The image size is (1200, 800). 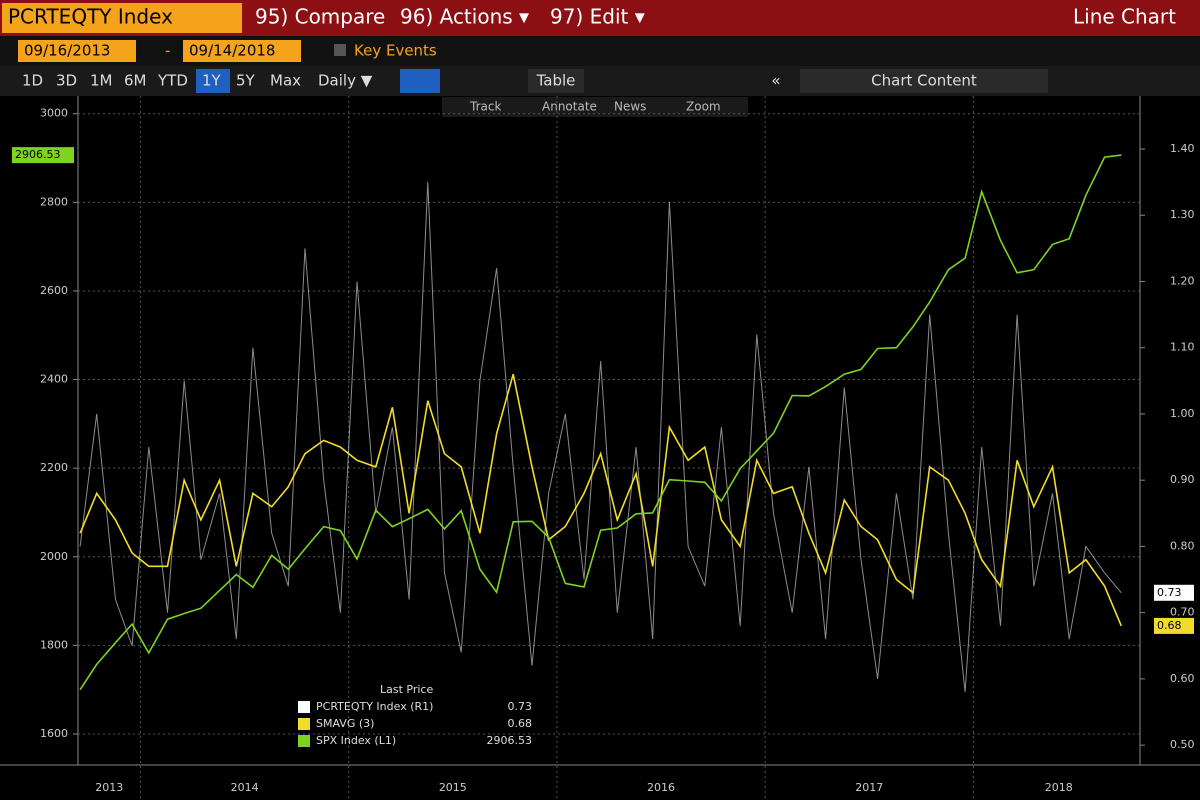 I want to click on chart-content-box, so click(x=924, y=81).